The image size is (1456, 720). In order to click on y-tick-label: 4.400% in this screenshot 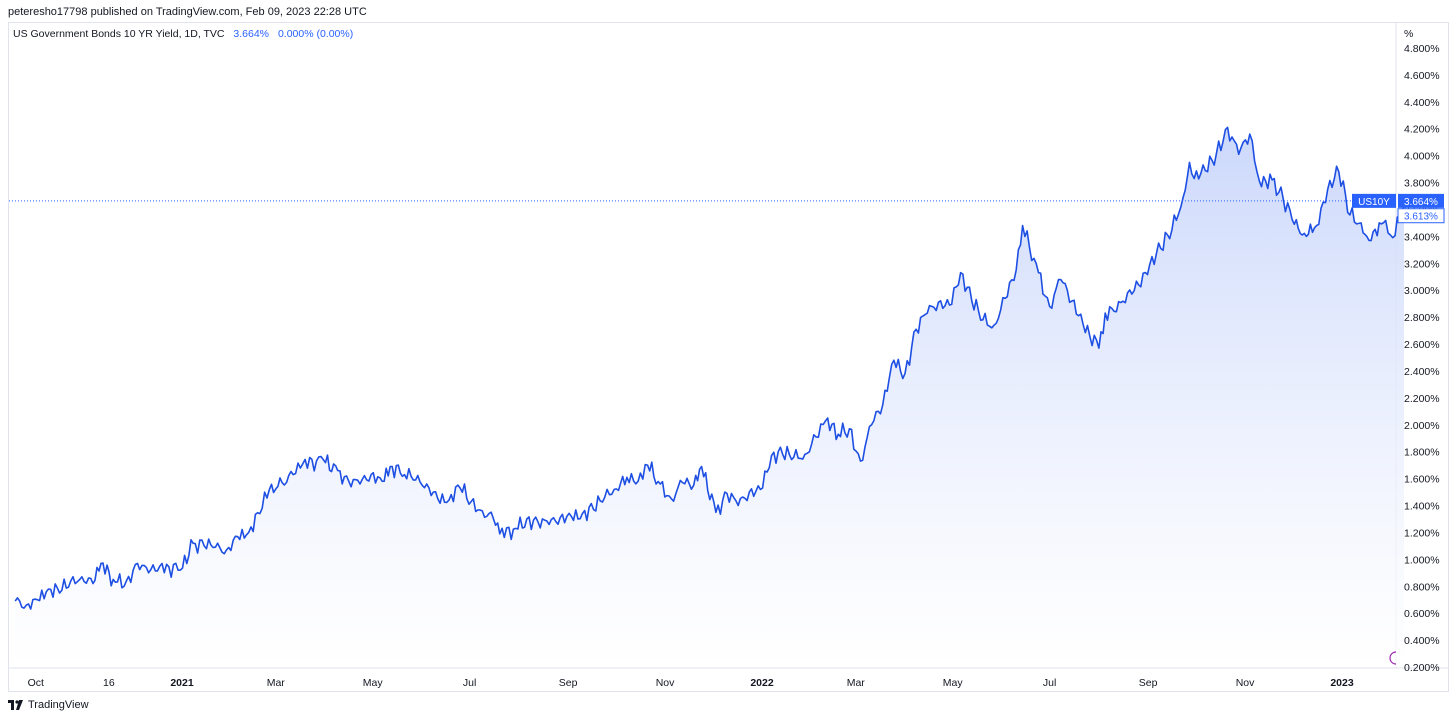, I will do `click(1422, 103)`.